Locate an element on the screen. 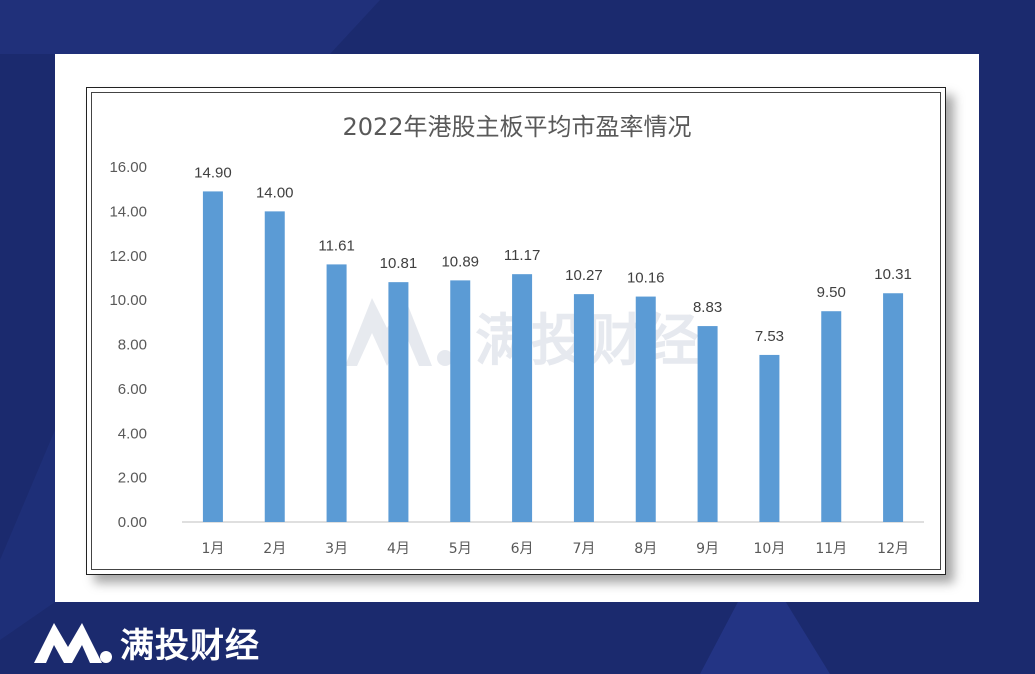 The height and width of the screenshot is (674, 1035). footer-logo: 满投财经 is located at coordinates (146, 642).